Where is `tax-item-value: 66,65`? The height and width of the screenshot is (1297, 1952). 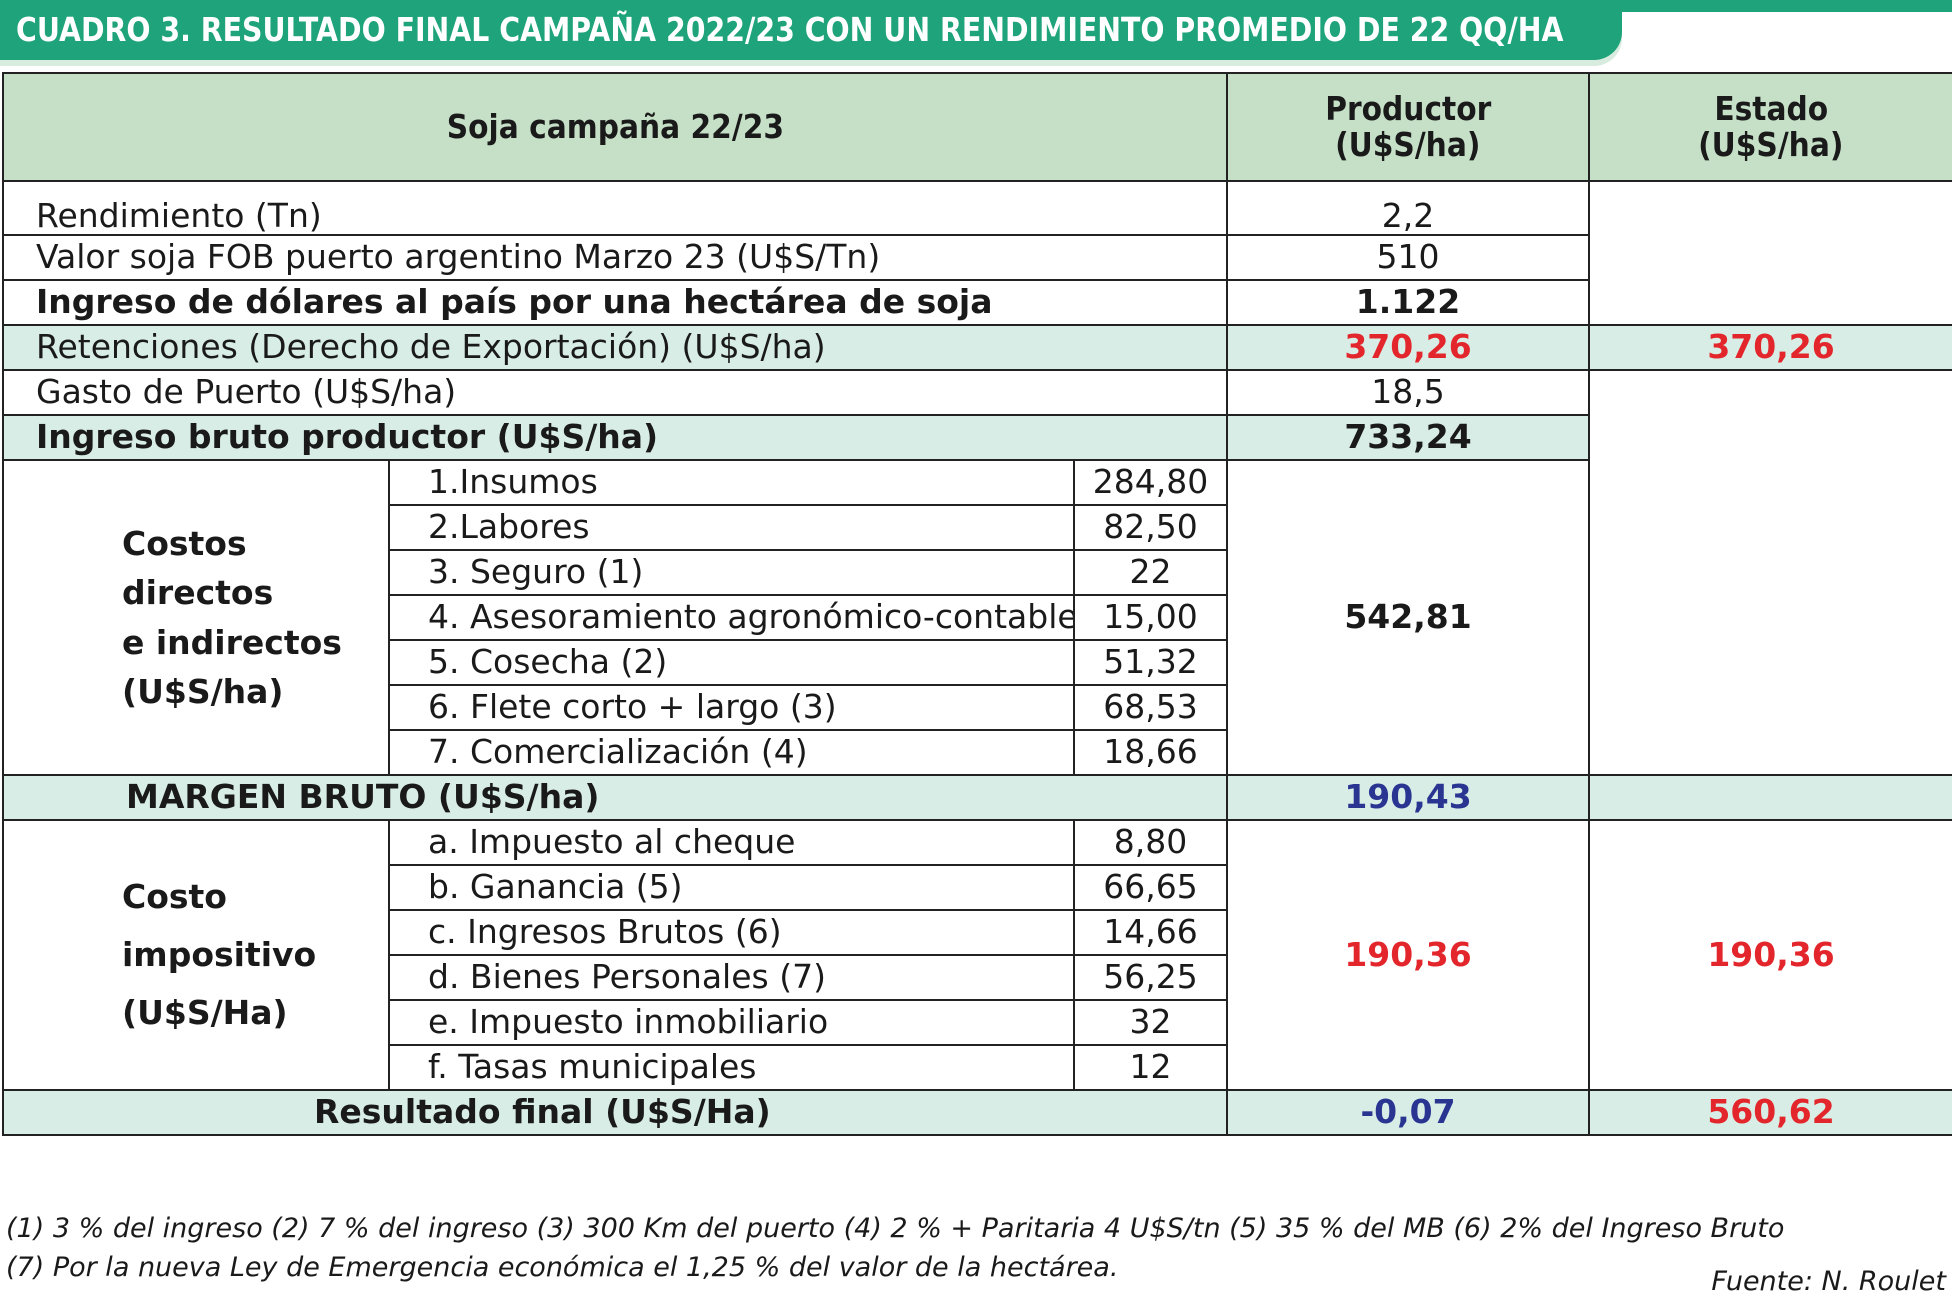
tax-item-value: 66,65 is located at coordinates (1150, 887).